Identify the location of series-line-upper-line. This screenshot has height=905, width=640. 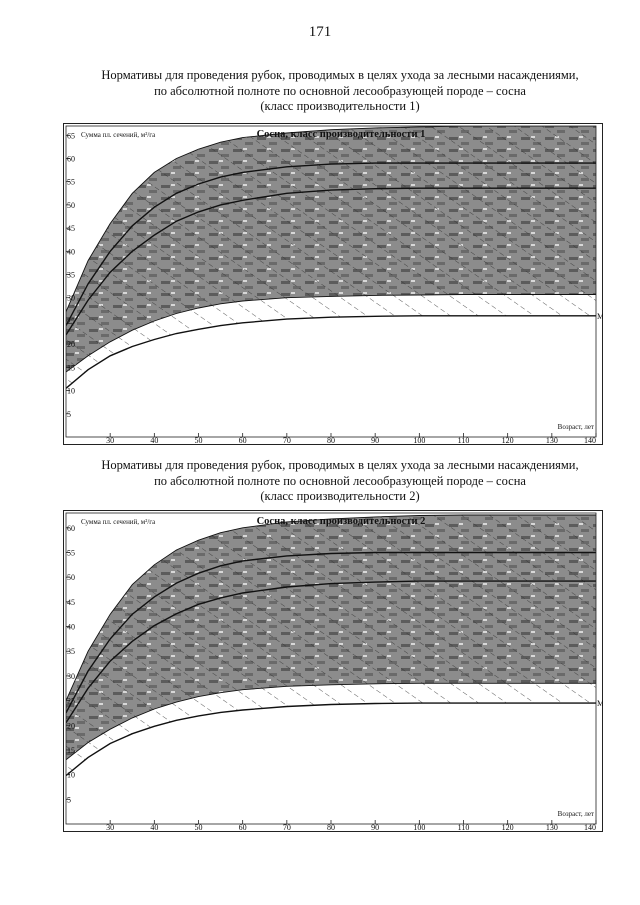
(331, 632).